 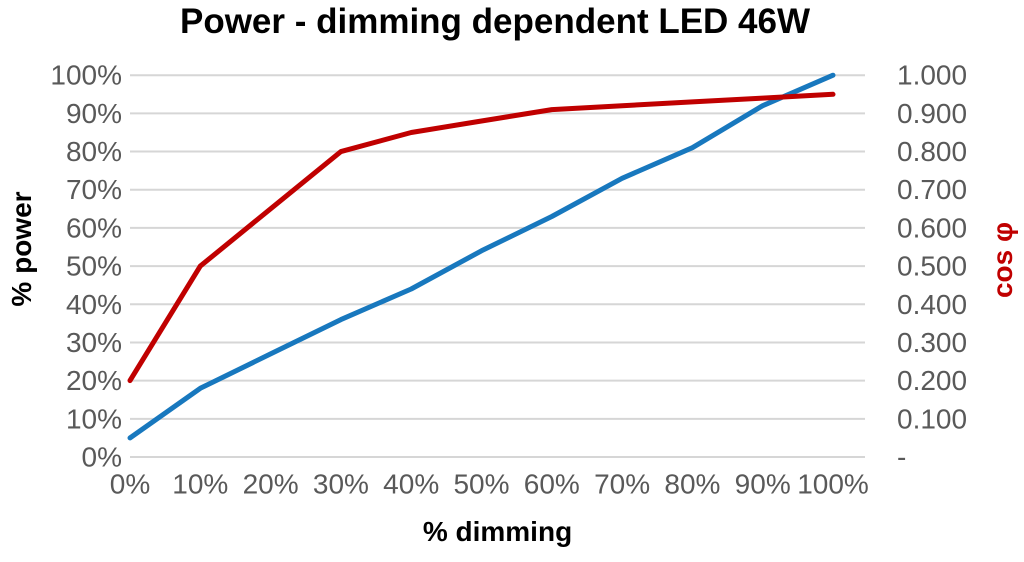 I want to click on right-axis-tick-label: 0.300, so click(x=932, y=342).